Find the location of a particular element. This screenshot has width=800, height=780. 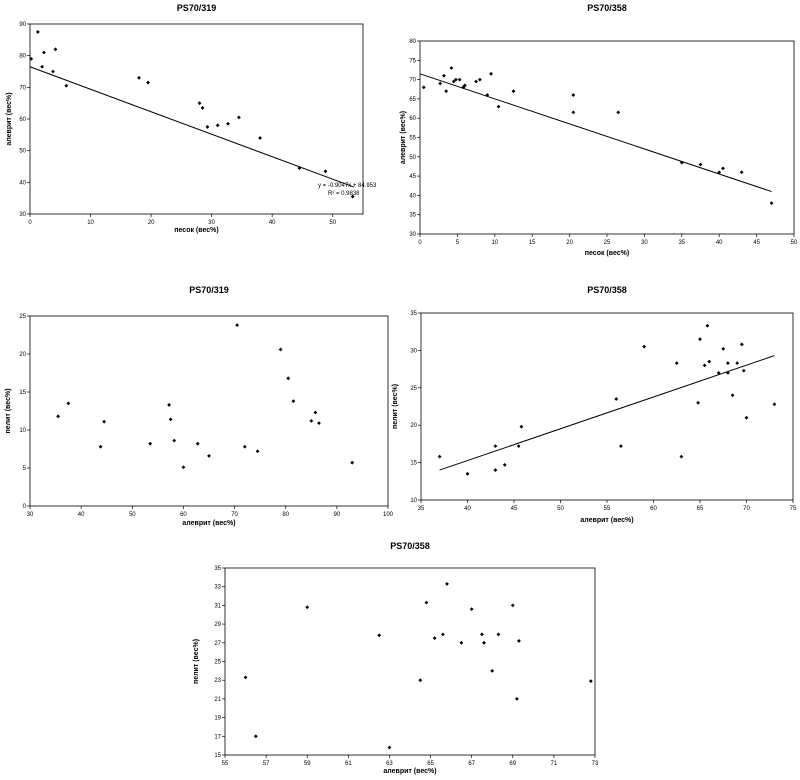

y-tick-label: 0 is located at coordinates (25, 507).